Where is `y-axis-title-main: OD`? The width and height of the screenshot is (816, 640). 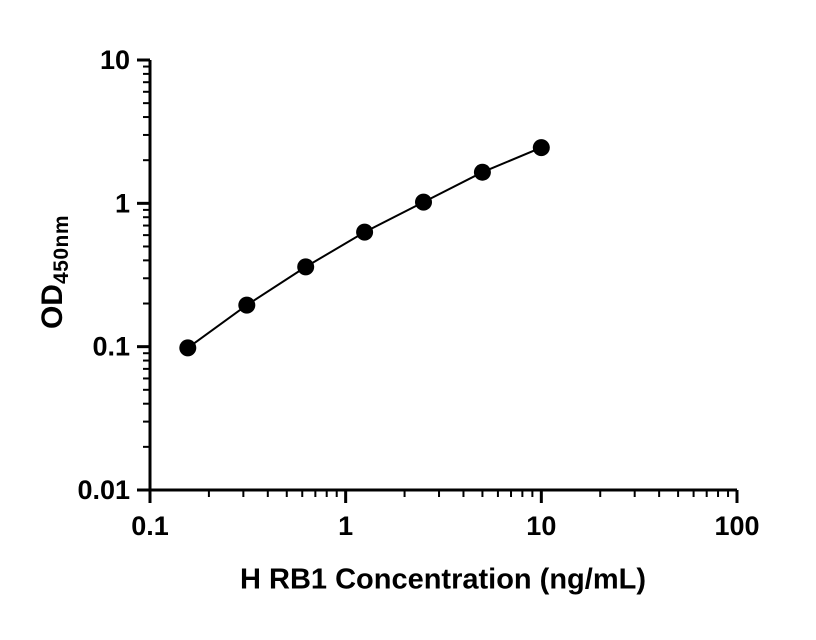 y-axis-title-main: OD is located at coordinates (52, 307).